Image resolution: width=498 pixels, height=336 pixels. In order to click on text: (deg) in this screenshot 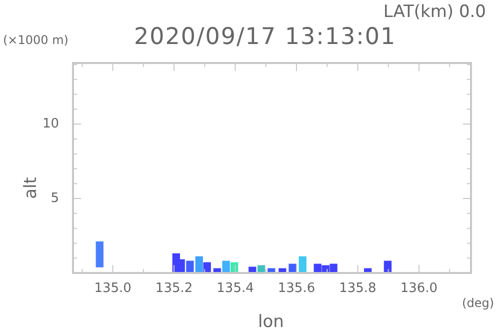, I will do `click(478, 303)`.